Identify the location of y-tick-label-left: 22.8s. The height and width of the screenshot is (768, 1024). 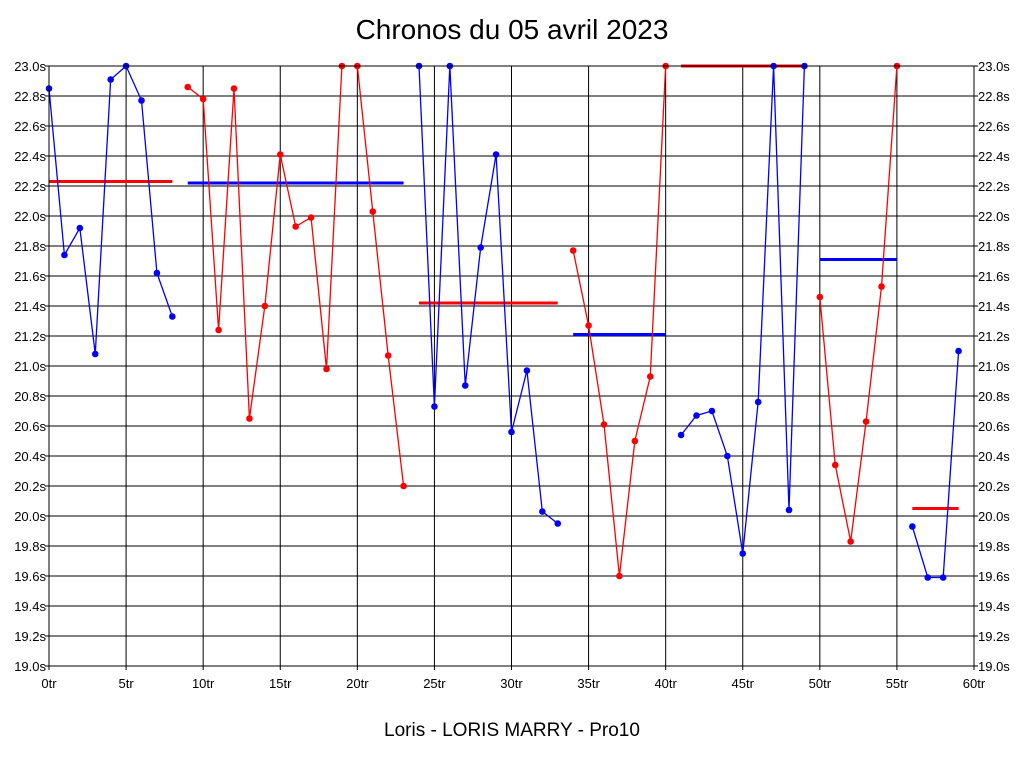
(30, 96).